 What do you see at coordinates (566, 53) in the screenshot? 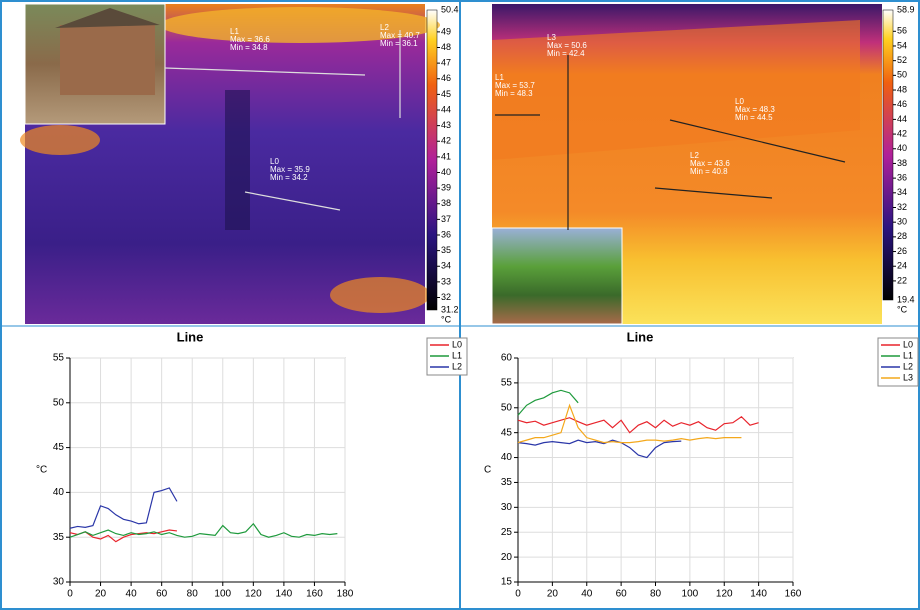
I see `measure-label: Min = 42.4` at bounding box center [566, 53].